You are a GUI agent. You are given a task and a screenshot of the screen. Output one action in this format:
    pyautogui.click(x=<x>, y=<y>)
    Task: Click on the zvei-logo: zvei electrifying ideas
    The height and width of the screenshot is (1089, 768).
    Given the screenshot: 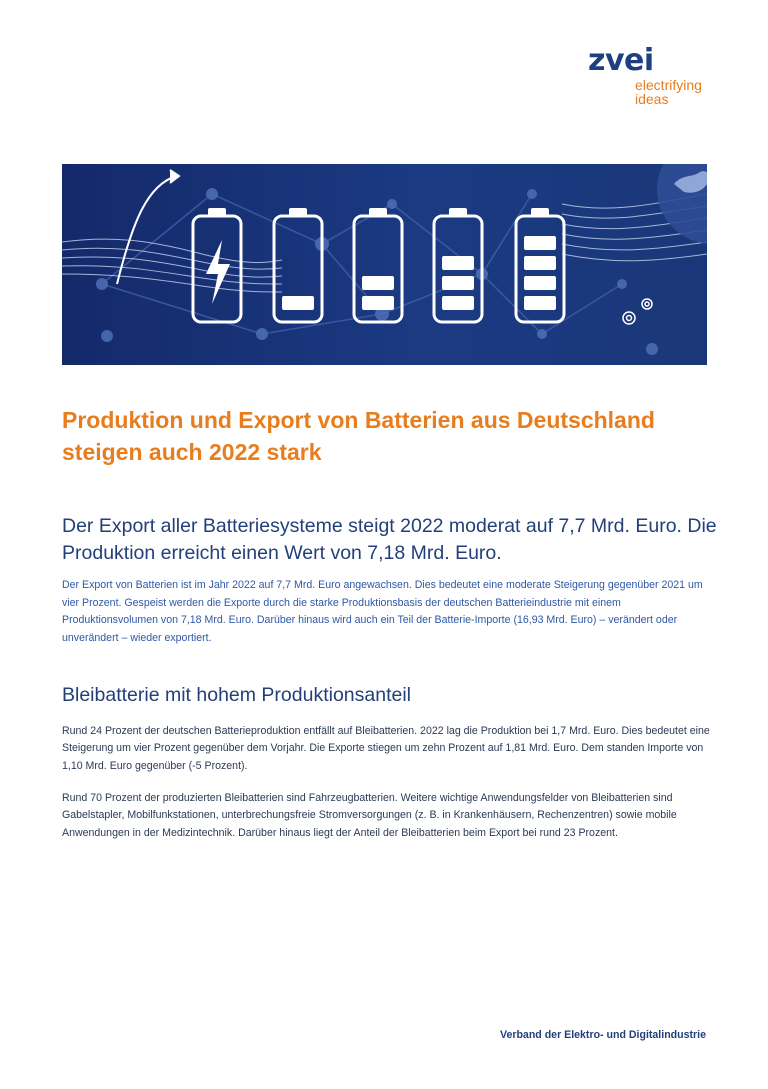 What is the action you would take?
    pyautogui.click(x=653, y=75)
    